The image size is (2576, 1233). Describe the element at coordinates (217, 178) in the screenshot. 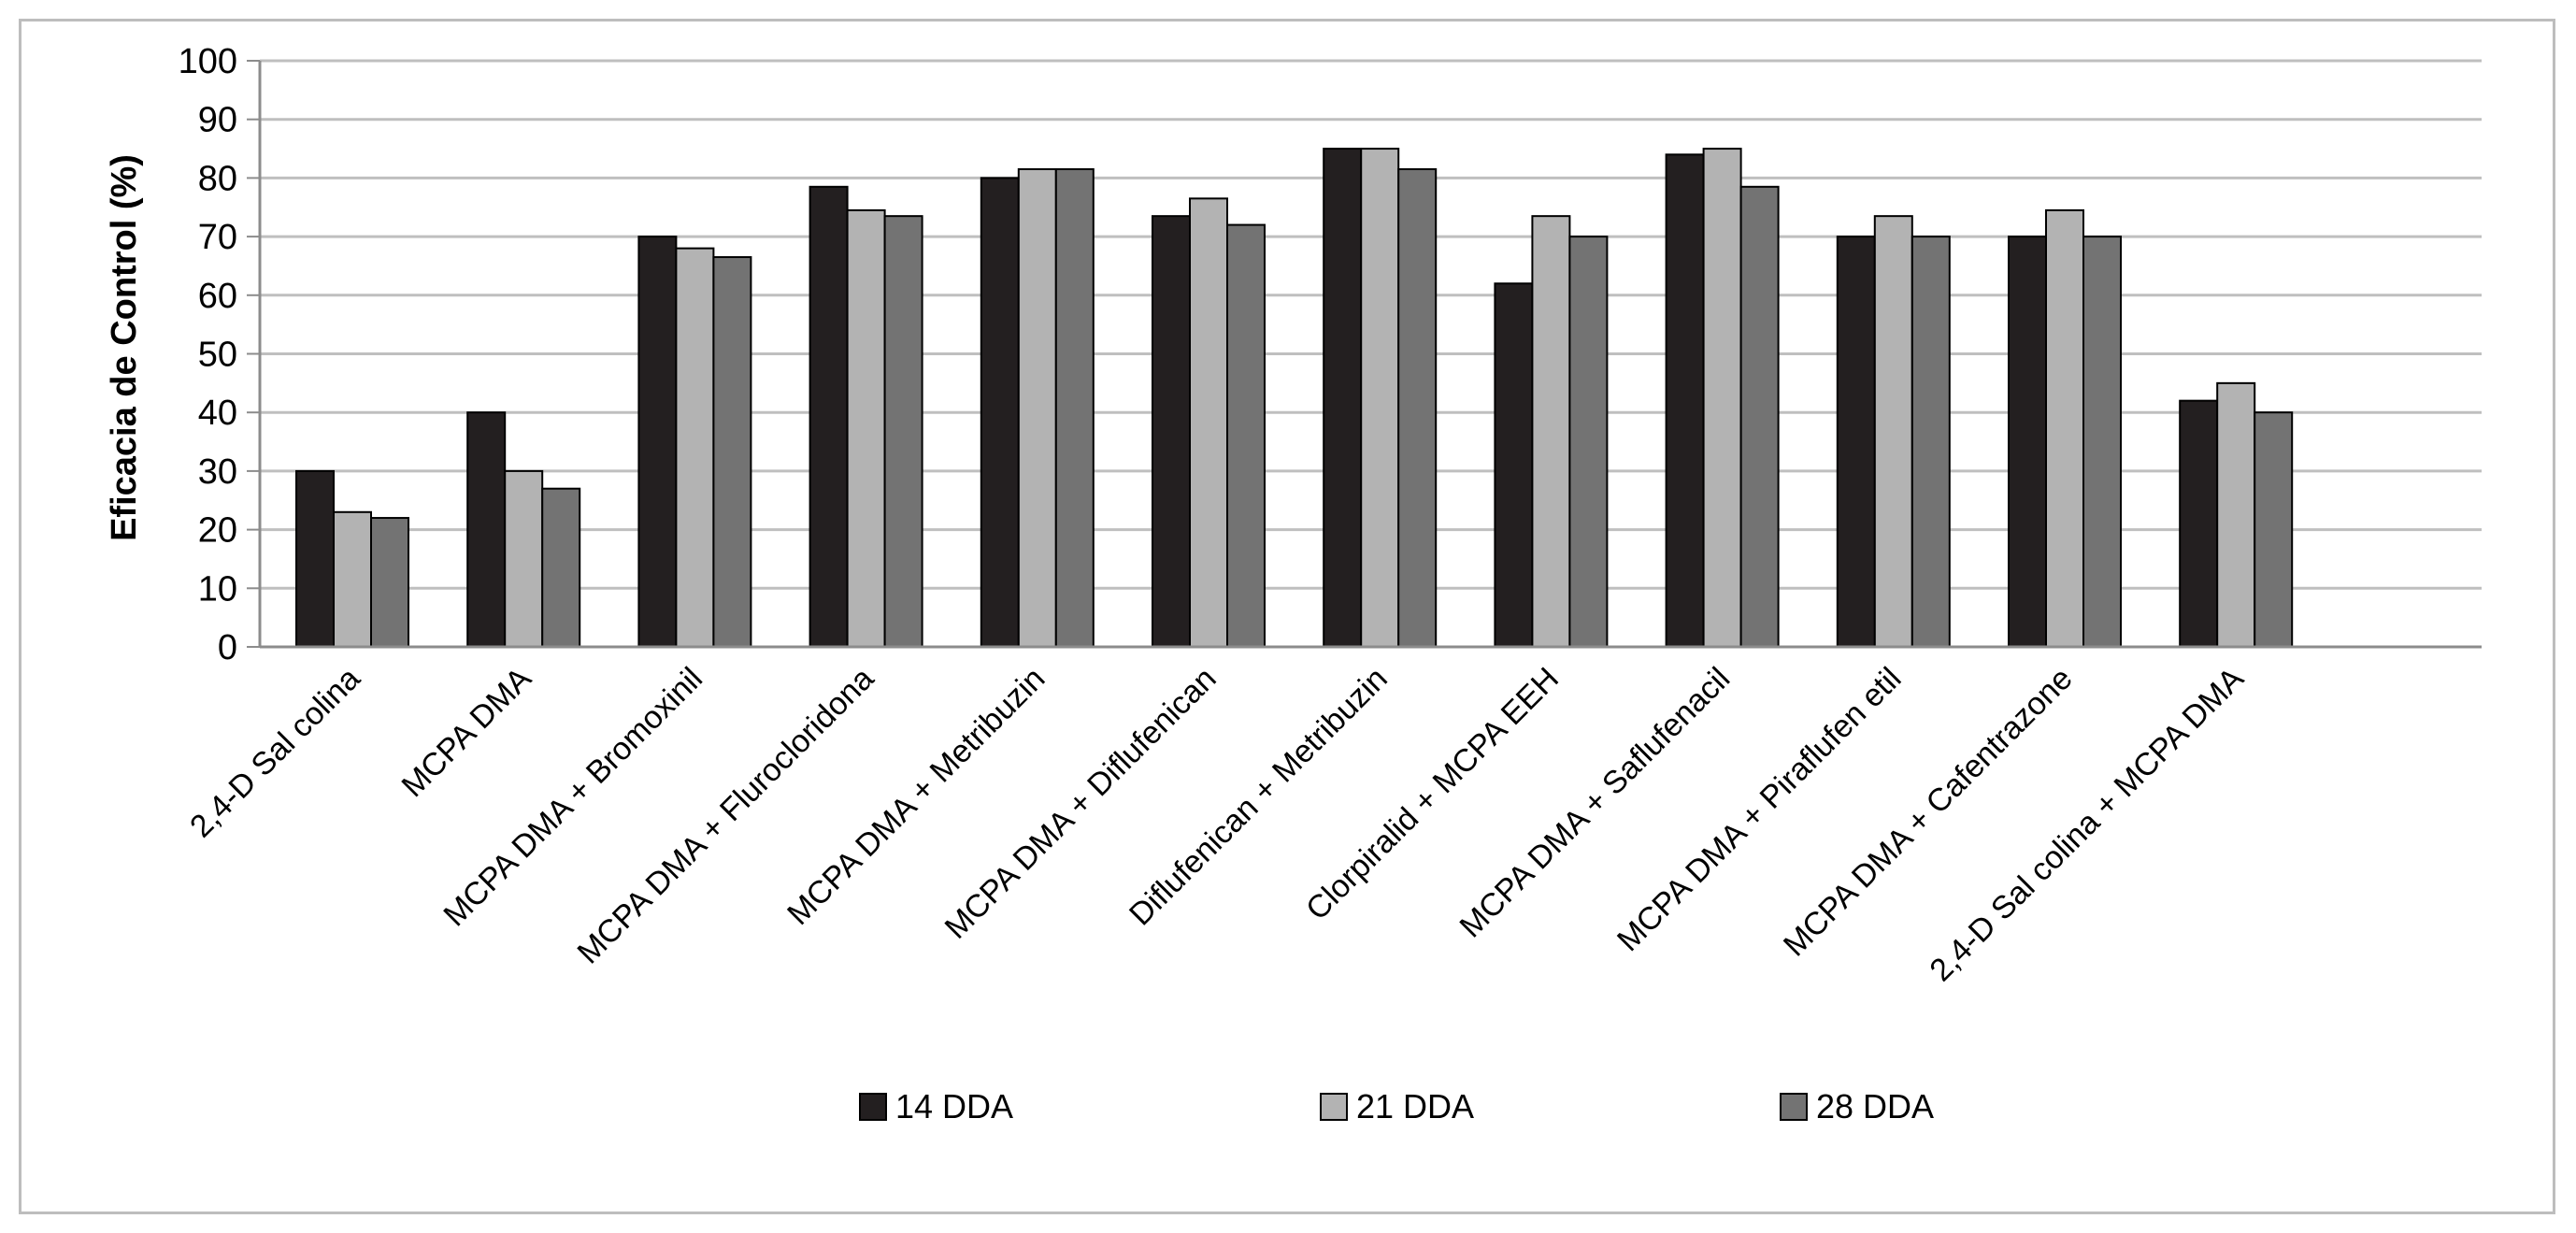

I see `y-tick-label: 80` at that location.